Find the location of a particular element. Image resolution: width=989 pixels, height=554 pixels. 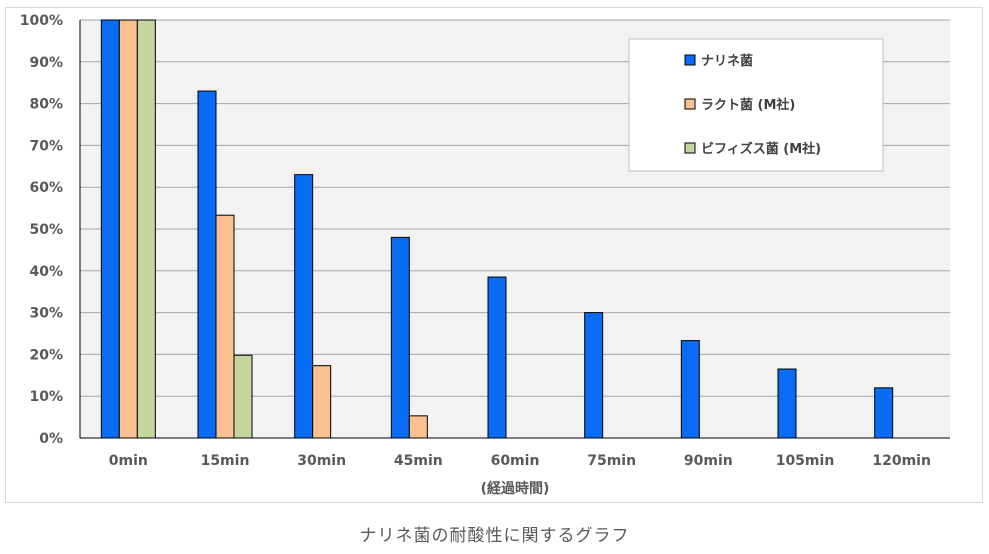

x-tick-label: 0min is located at coordinates (128, 461).